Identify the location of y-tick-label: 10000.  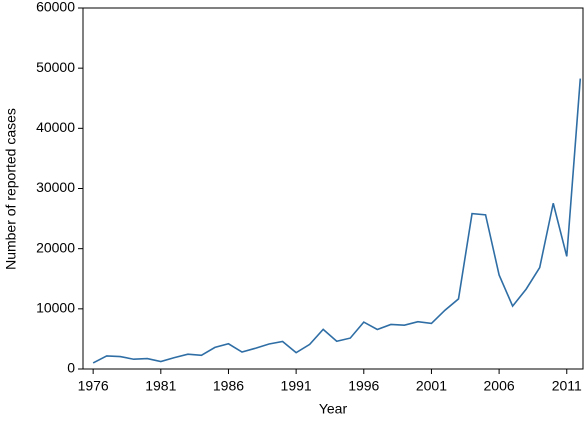
(55, 308).